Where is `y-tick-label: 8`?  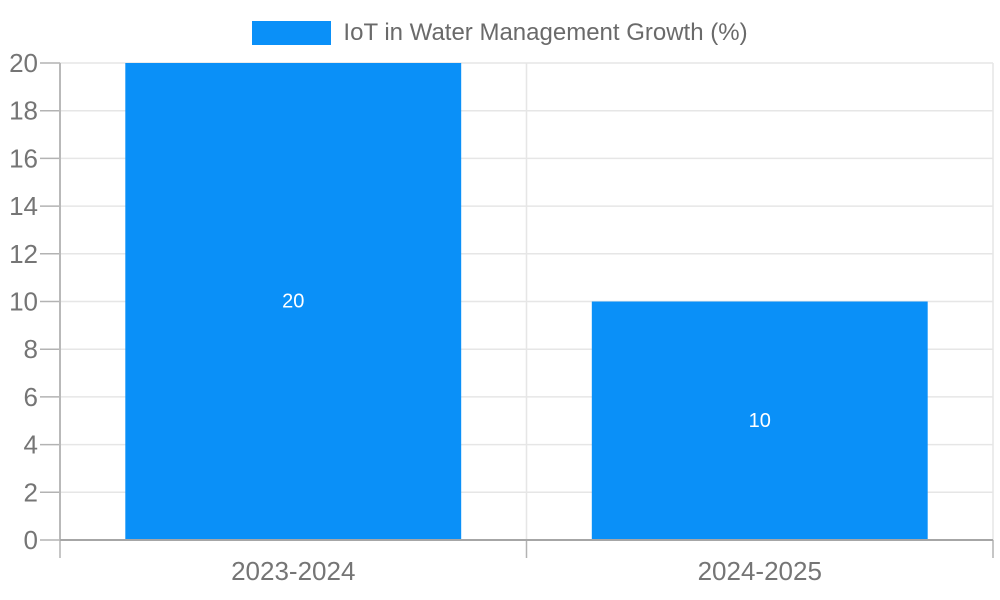 y-tick-label: 8 is located at coordinates (31, 349).